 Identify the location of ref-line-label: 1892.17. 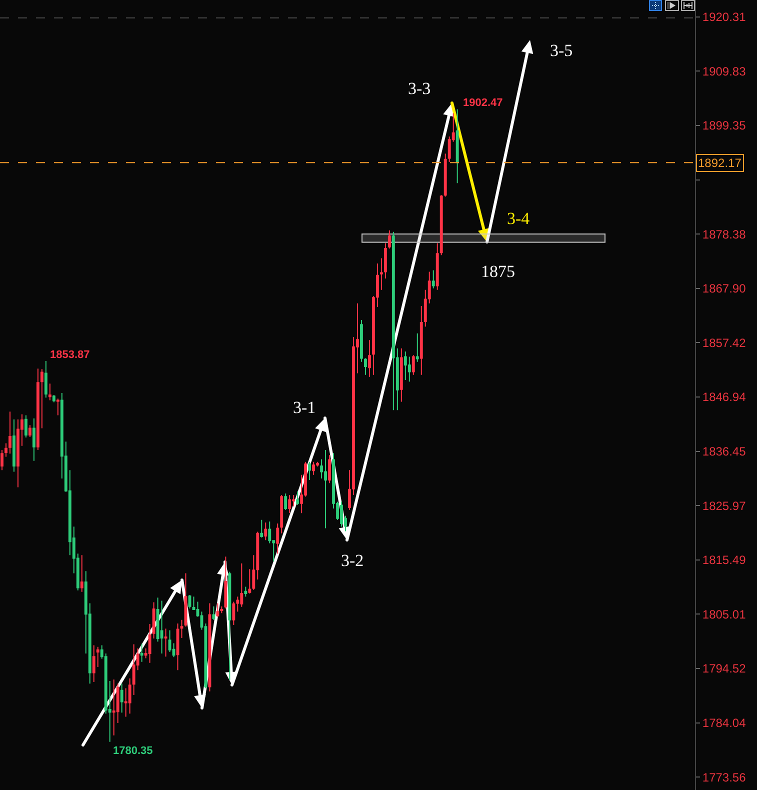
(720, 163).